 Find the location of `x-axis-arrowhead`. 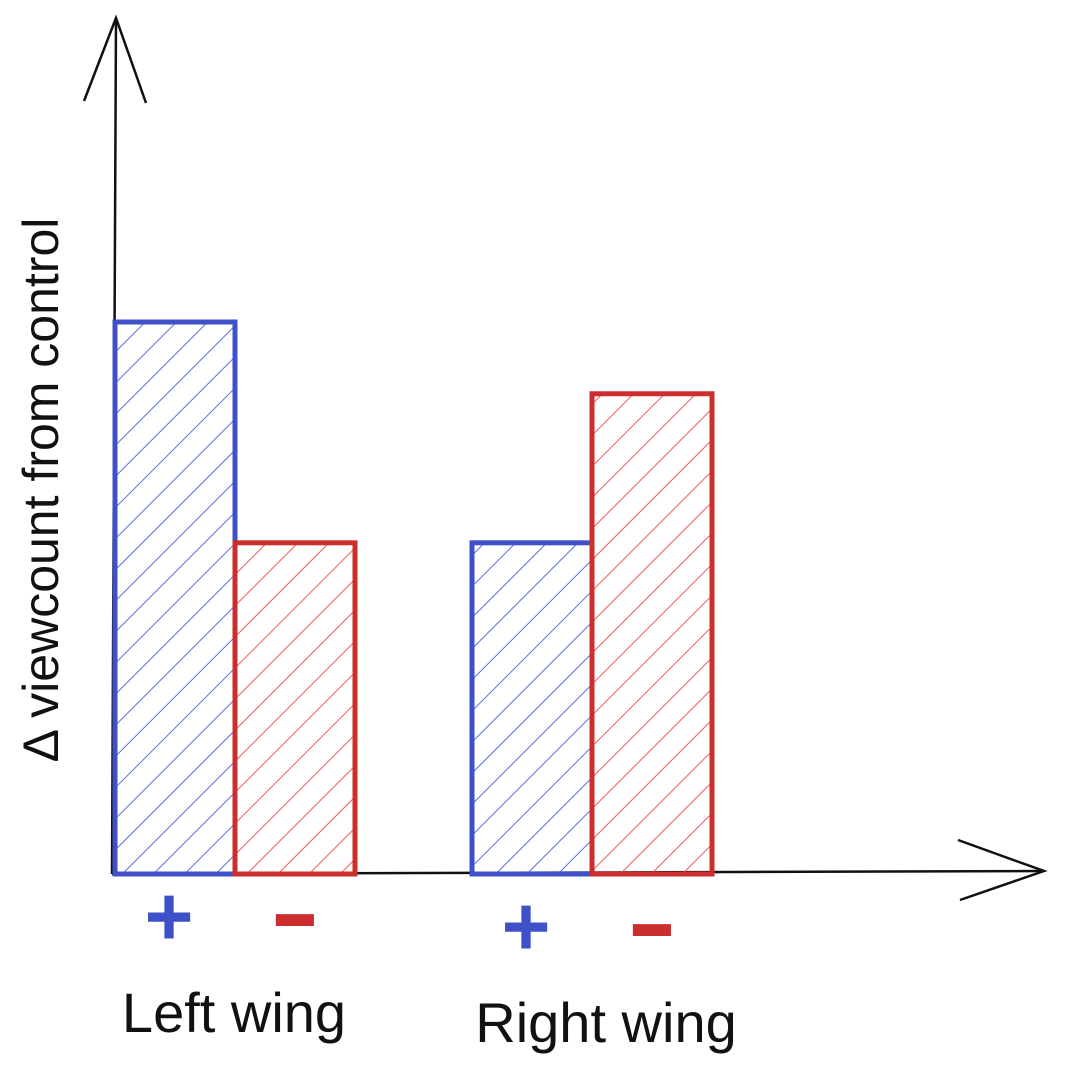

x-axis-arrowhead is located at coordinates (1002, 870).